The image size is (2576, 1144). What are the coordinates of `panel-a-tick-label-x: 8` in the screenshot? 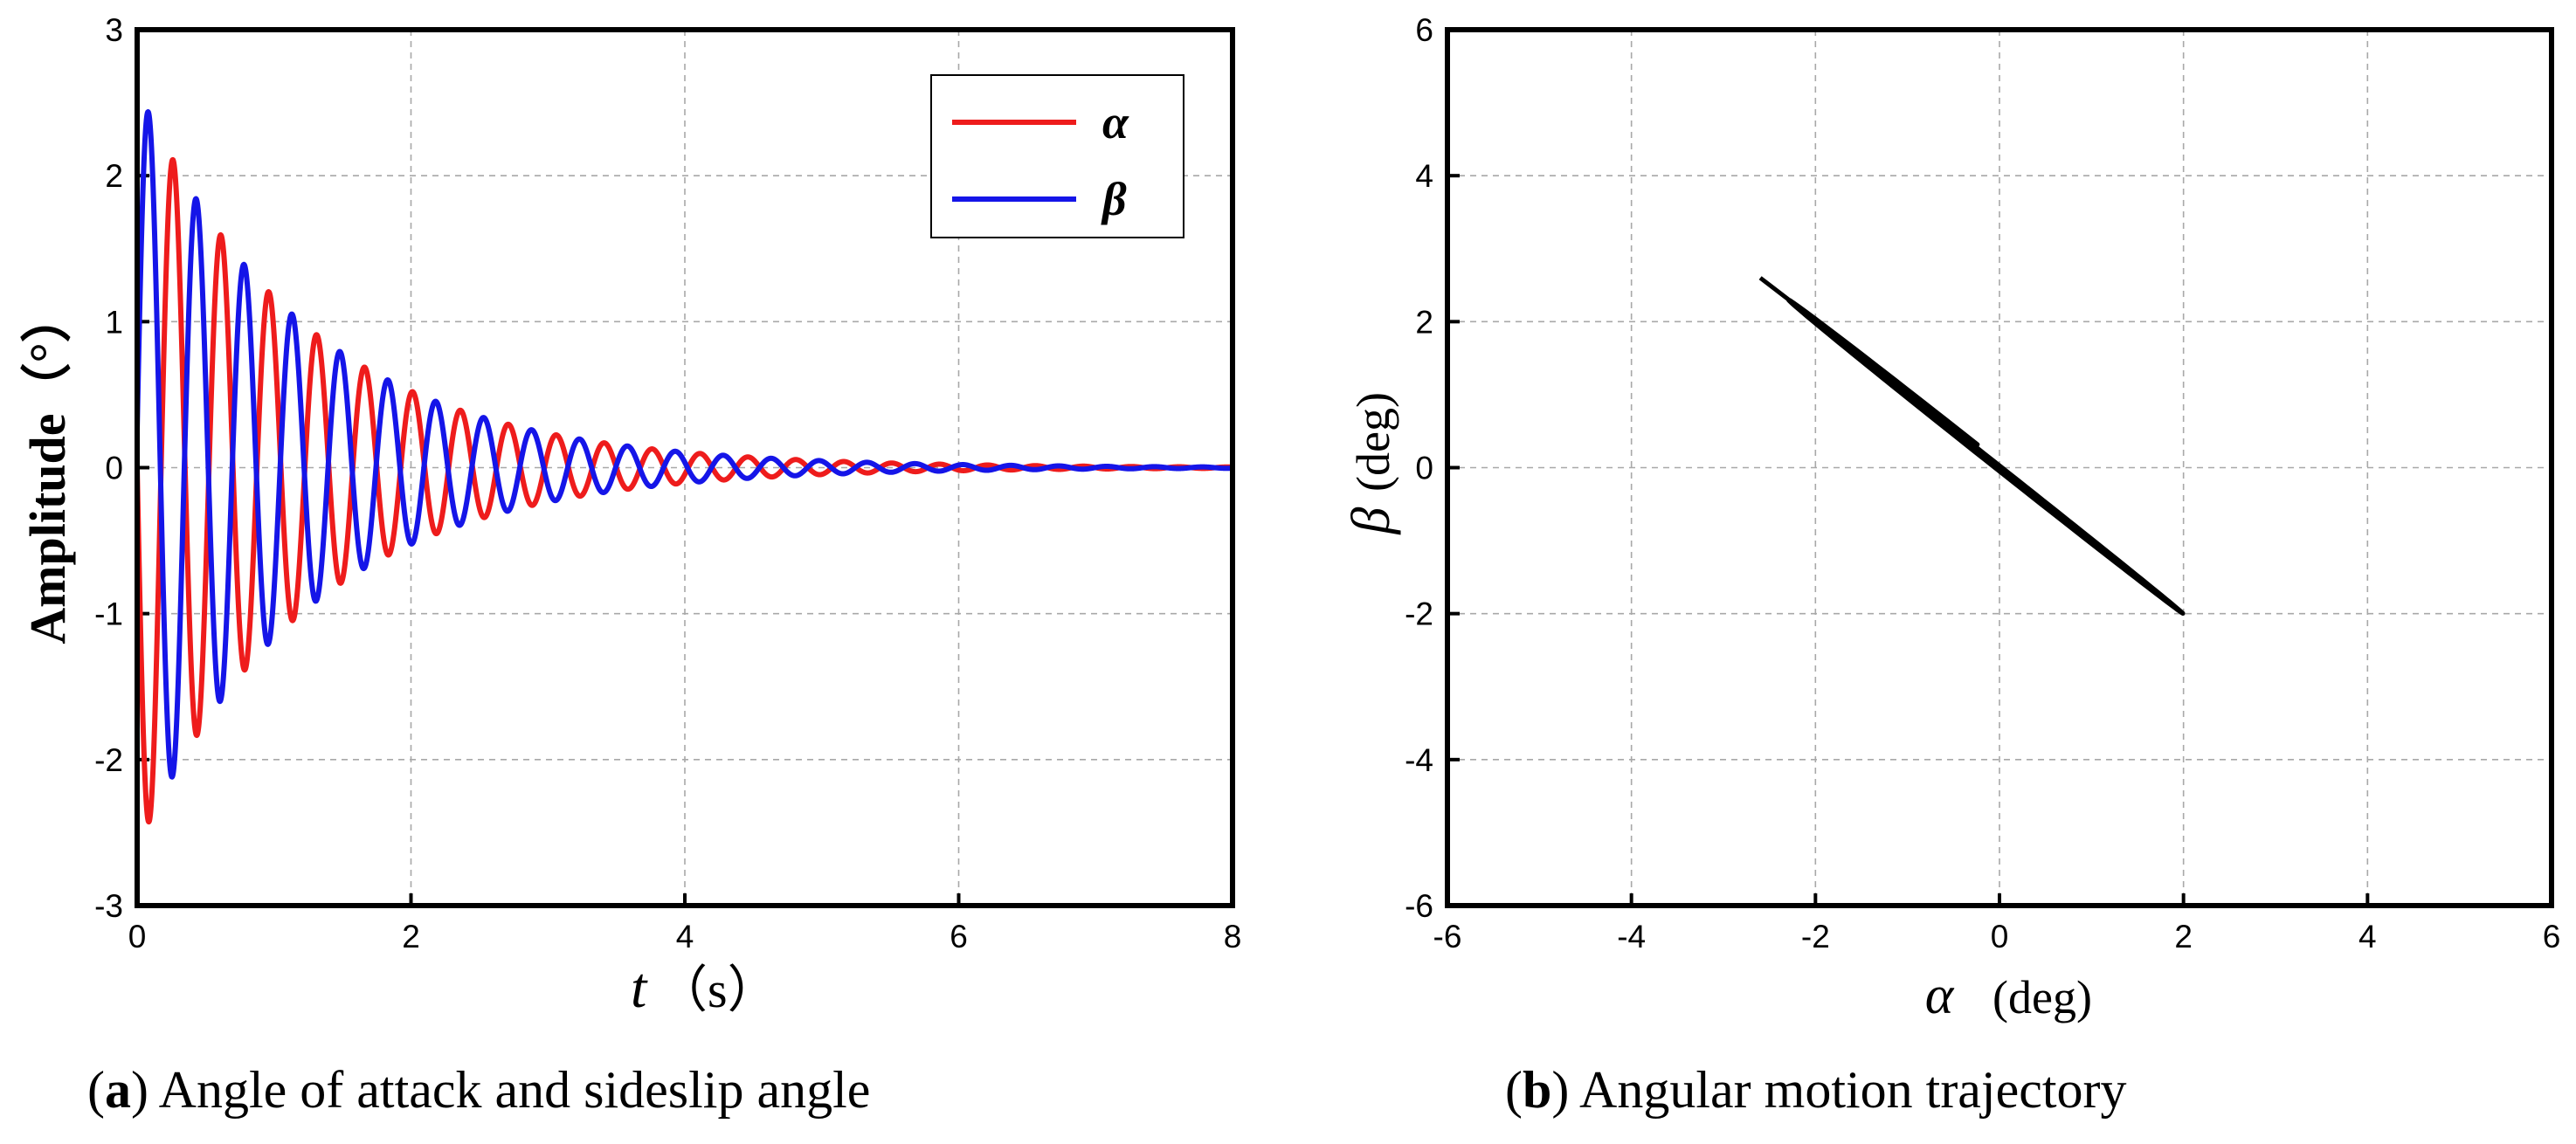 It's located at (1233, 937).